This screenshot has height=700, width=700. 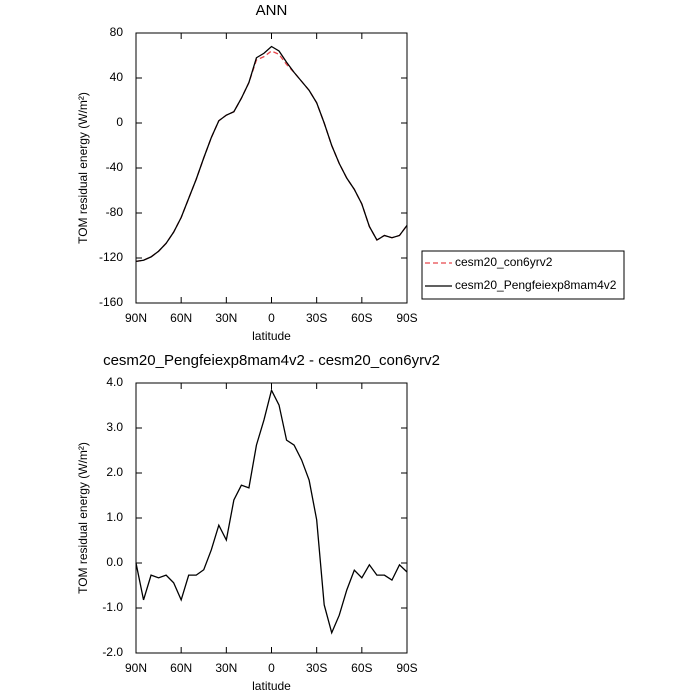 What do you see at coordinates (115, 167) in the screenshot?
I see `y-tick-label: -40` at bounding box center [115, 167].